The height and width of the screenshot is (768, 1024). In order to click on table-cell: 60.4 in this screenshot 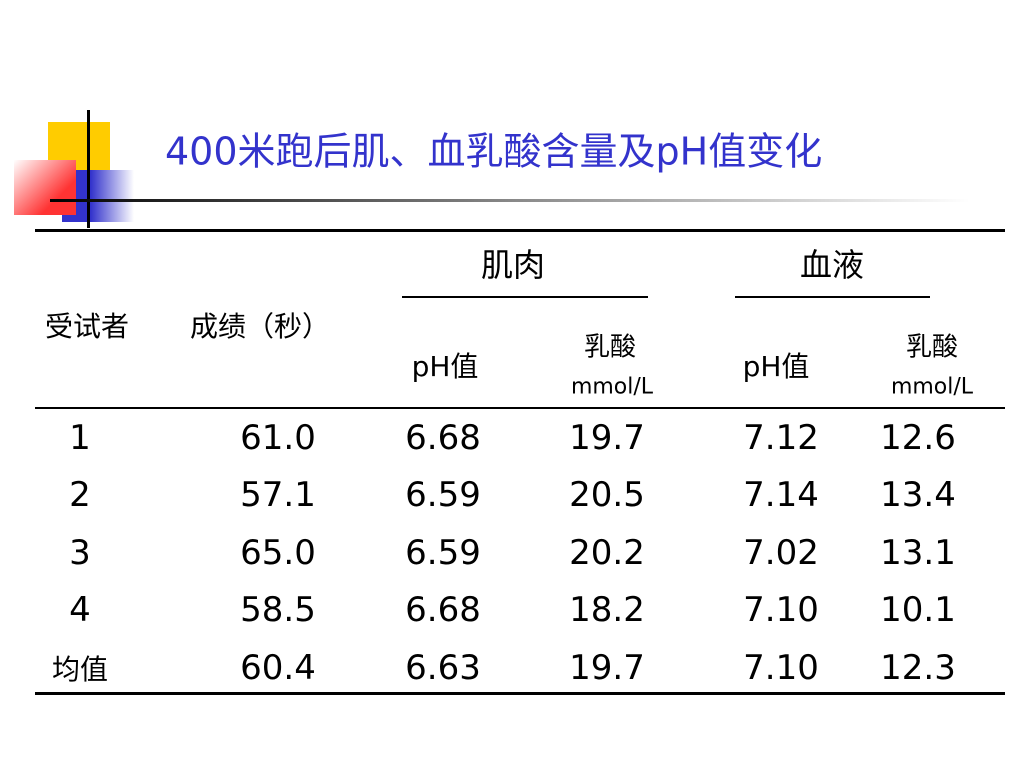, I will do `click(278, 668)`.